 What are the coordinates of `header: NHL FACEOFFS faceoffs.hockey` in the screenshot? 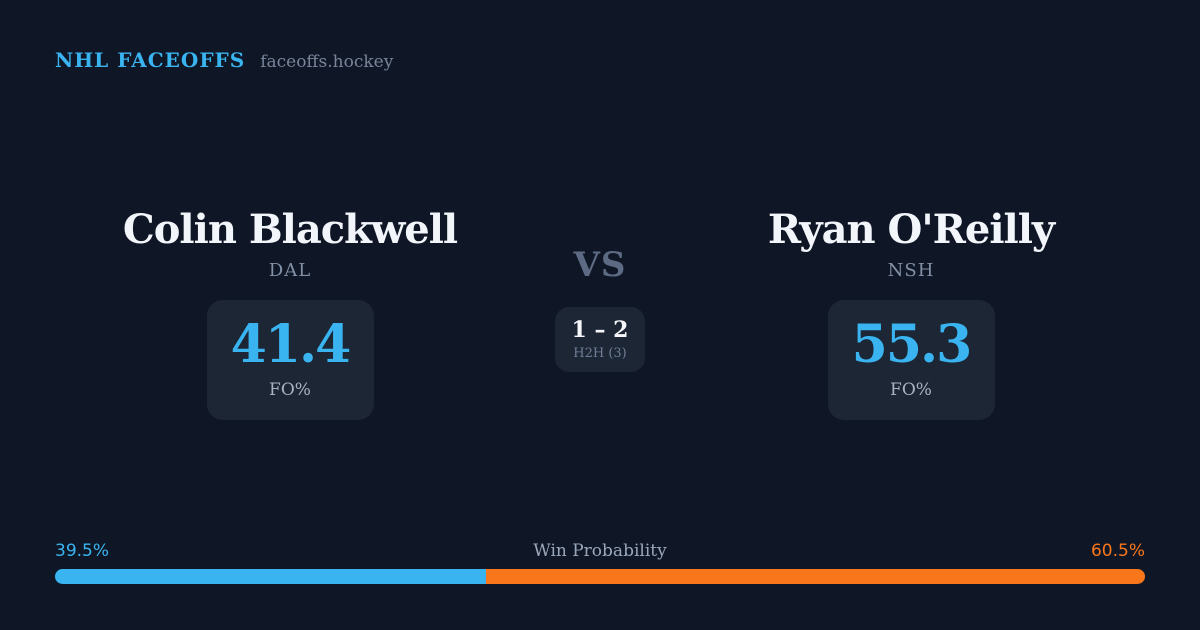 It's located at (224, 60).